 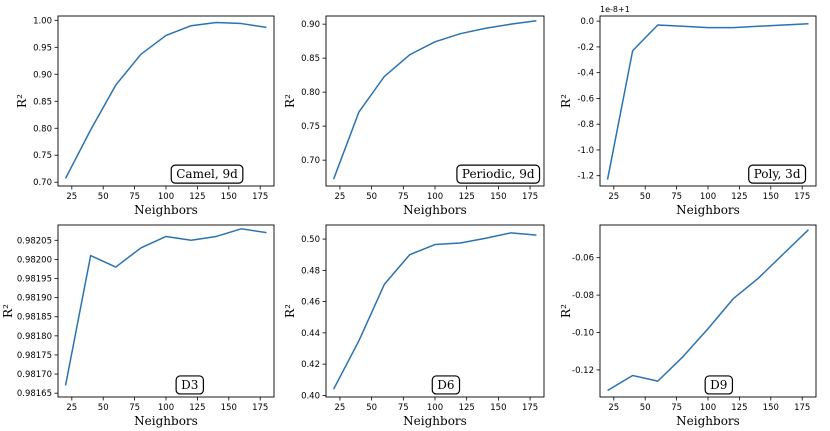 I want to click on y-tick-label: 0.48, so click(x=310, y=271).